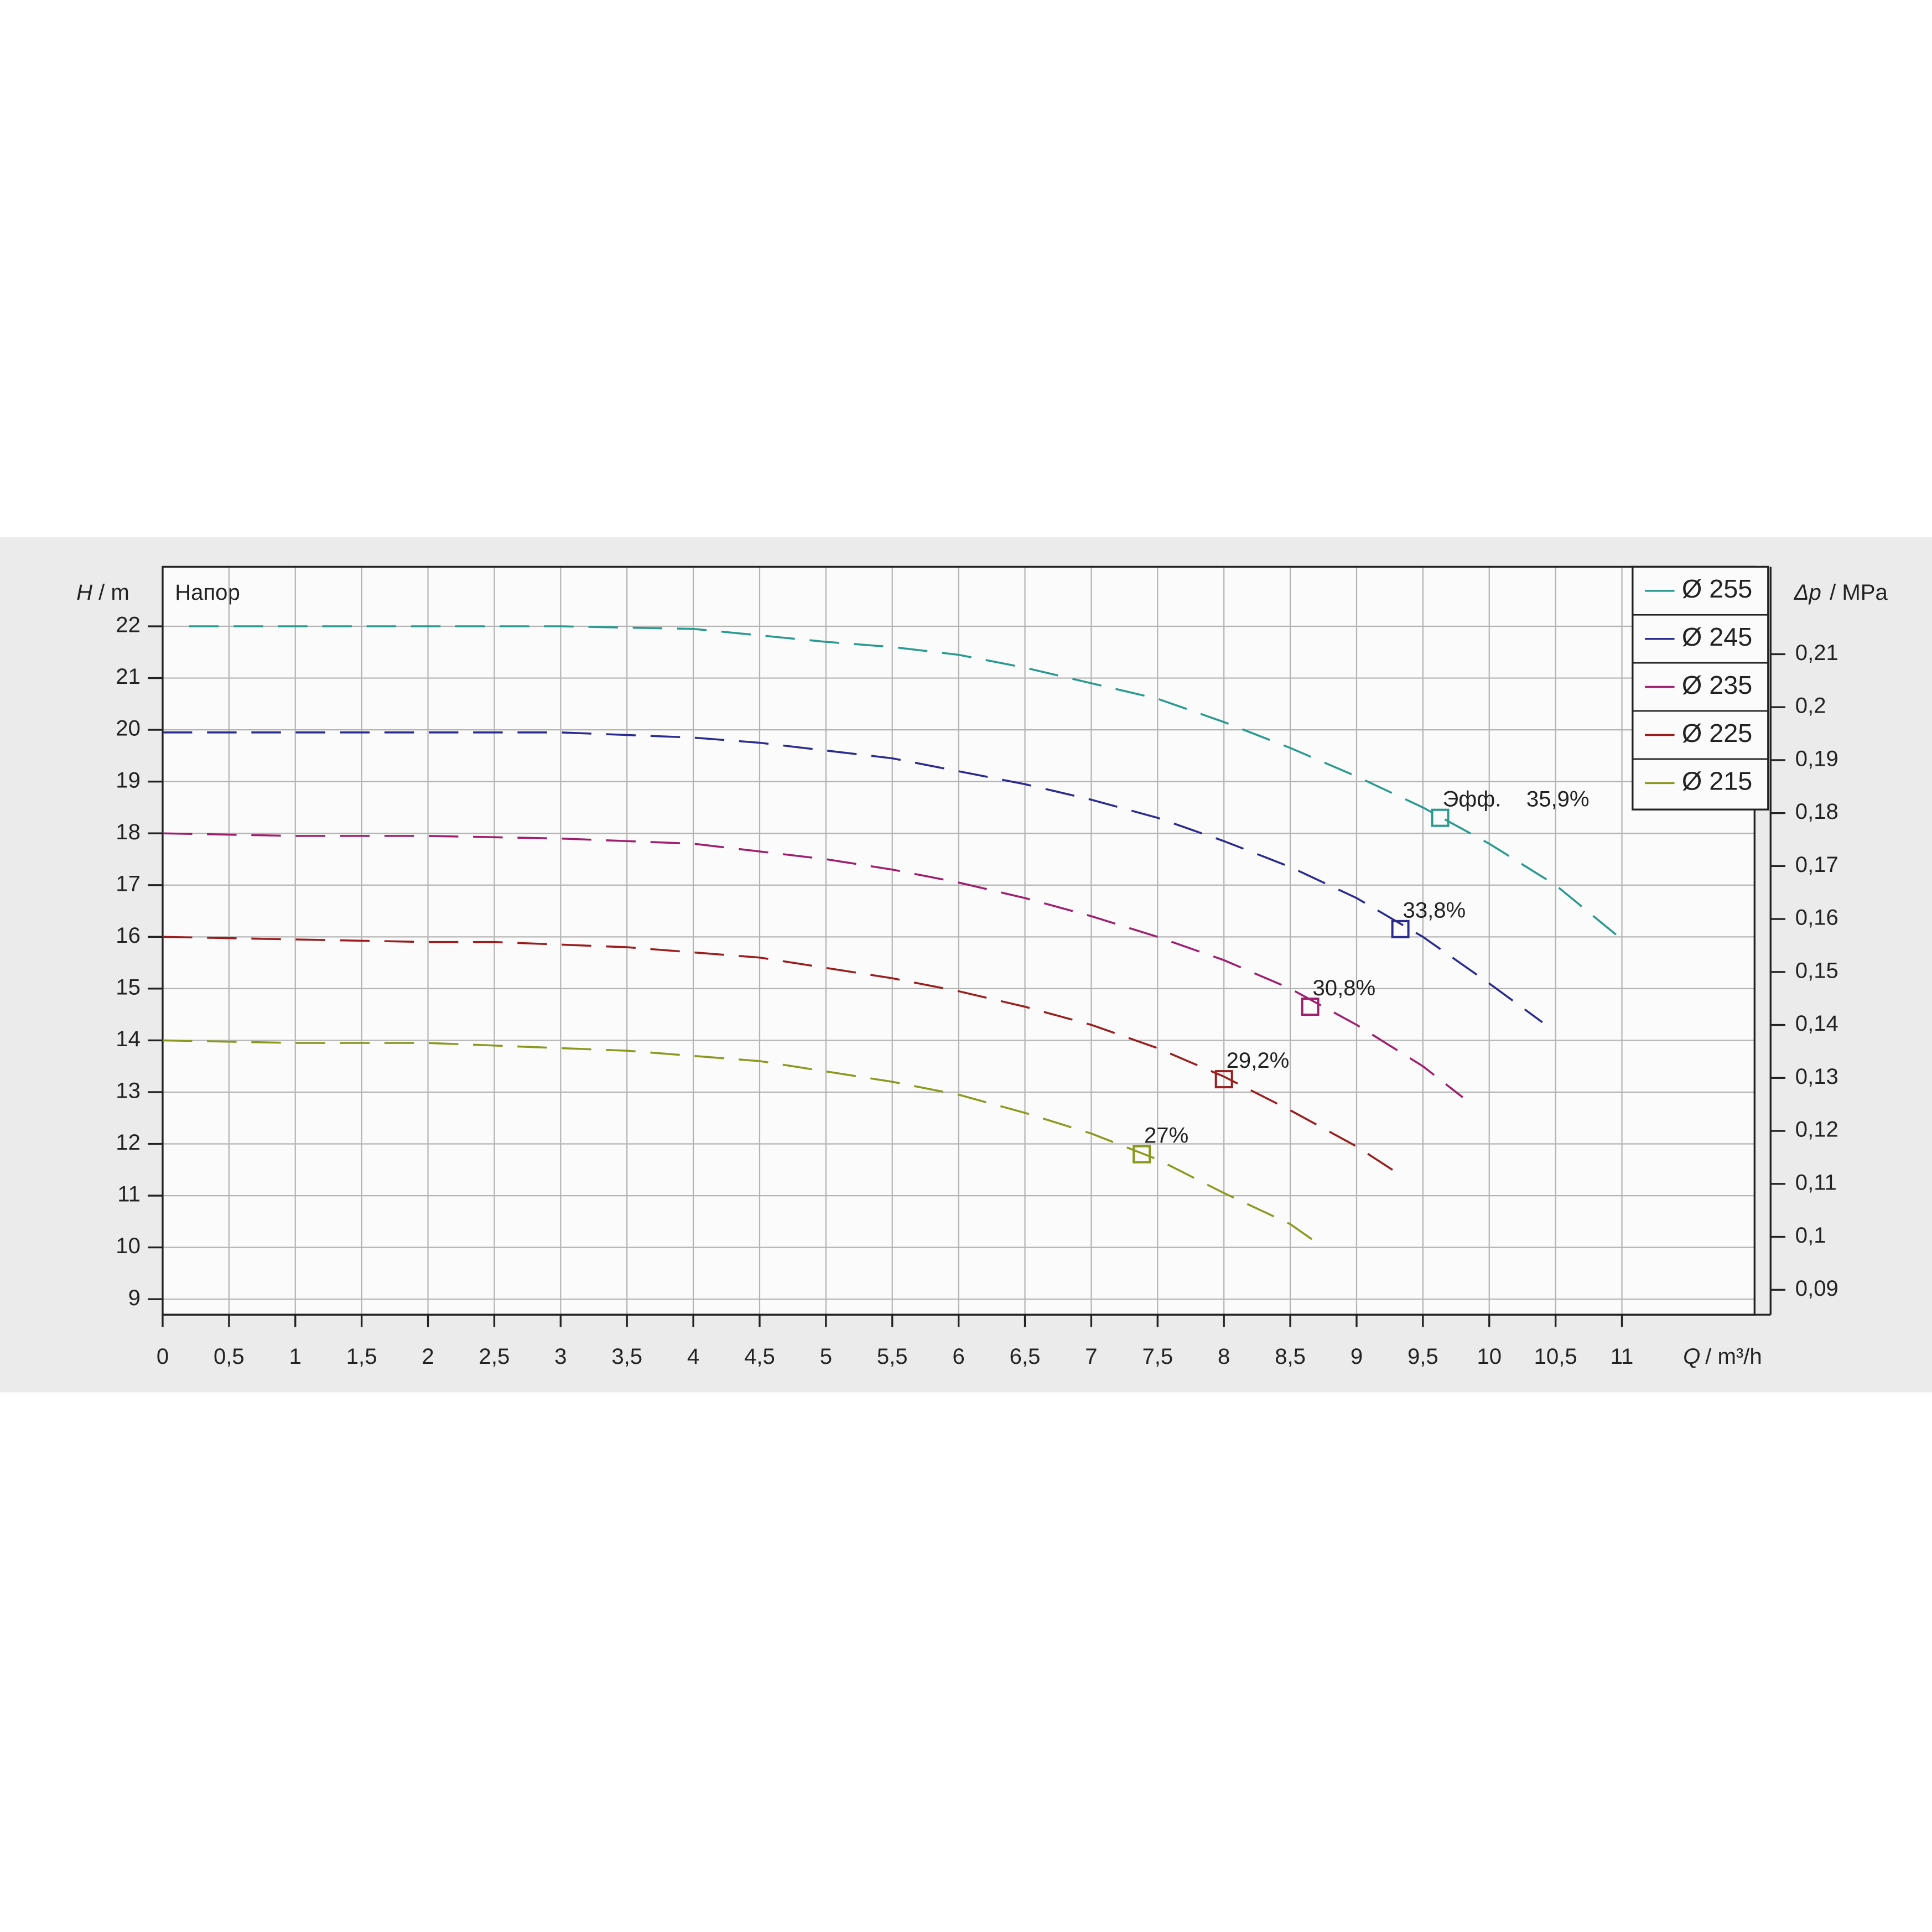  I want to click on y2-tick-label: 0,11, so click(1816, 1182).